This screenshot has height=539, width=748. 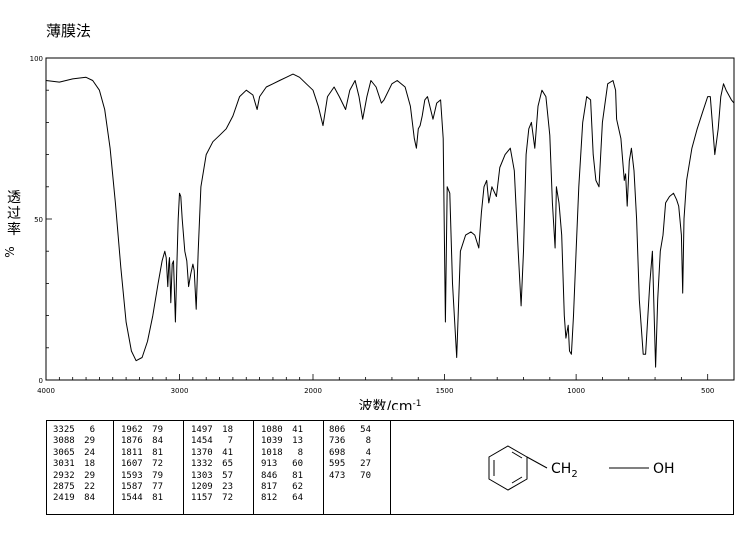 What do you see at coordinates (297, 486) in the screenshot?
I see `peak-transmittance: 62` at bounding box center [297, 486].